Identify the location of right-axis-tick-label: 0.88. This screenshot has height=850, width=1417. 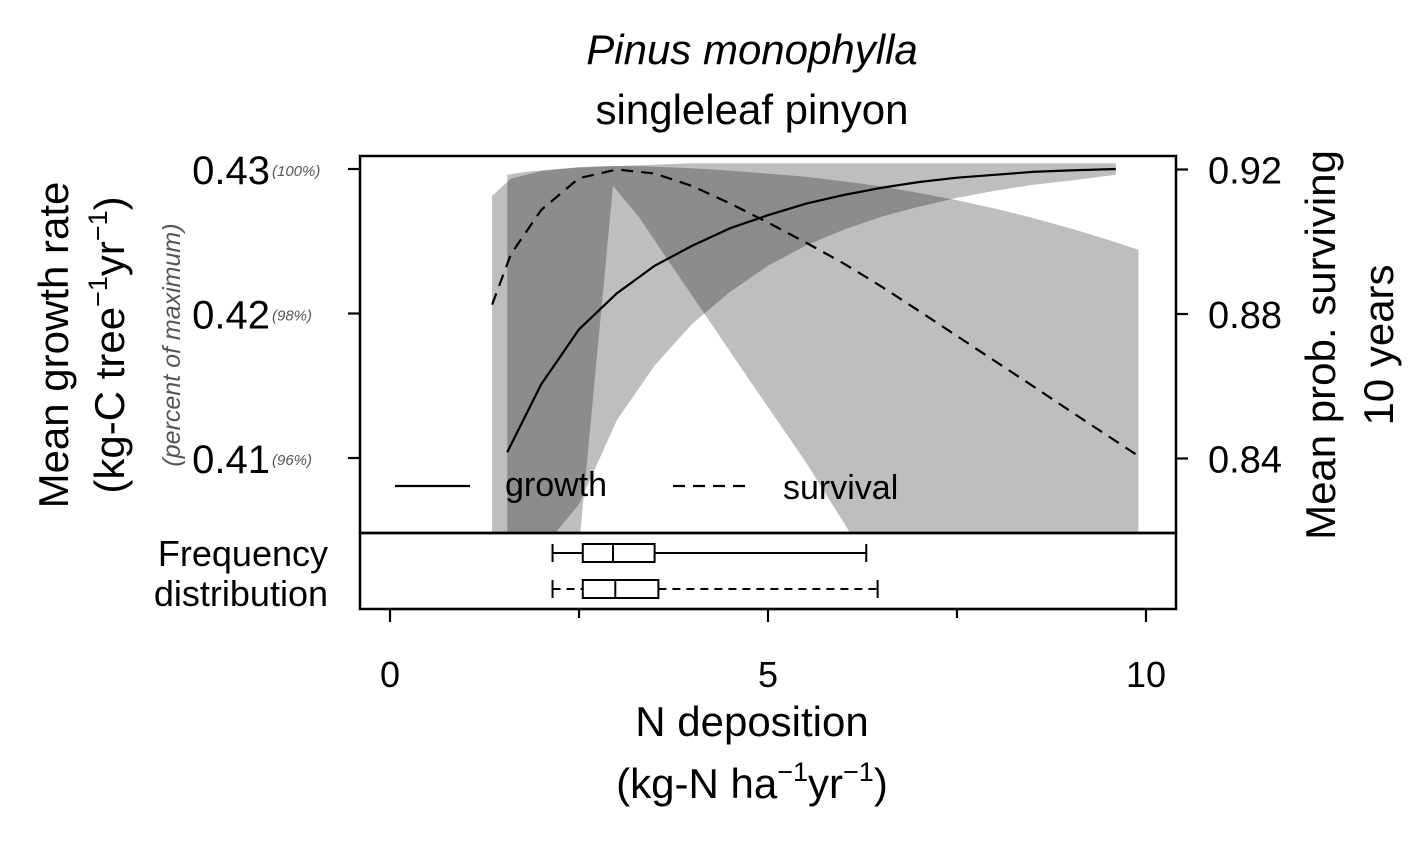
(1245, 316).